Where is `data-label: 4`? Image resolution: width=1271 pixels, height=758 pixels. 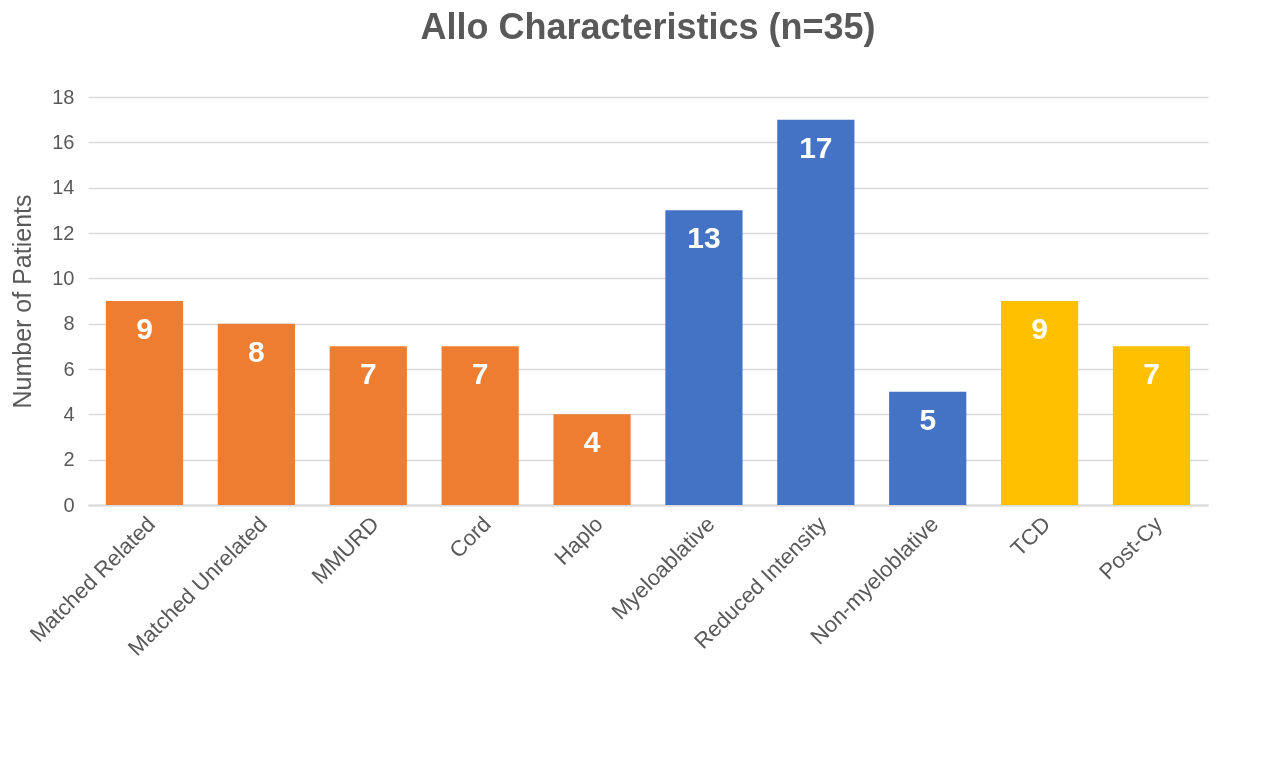 data-label: 4 is located at coordinates (592, 442).